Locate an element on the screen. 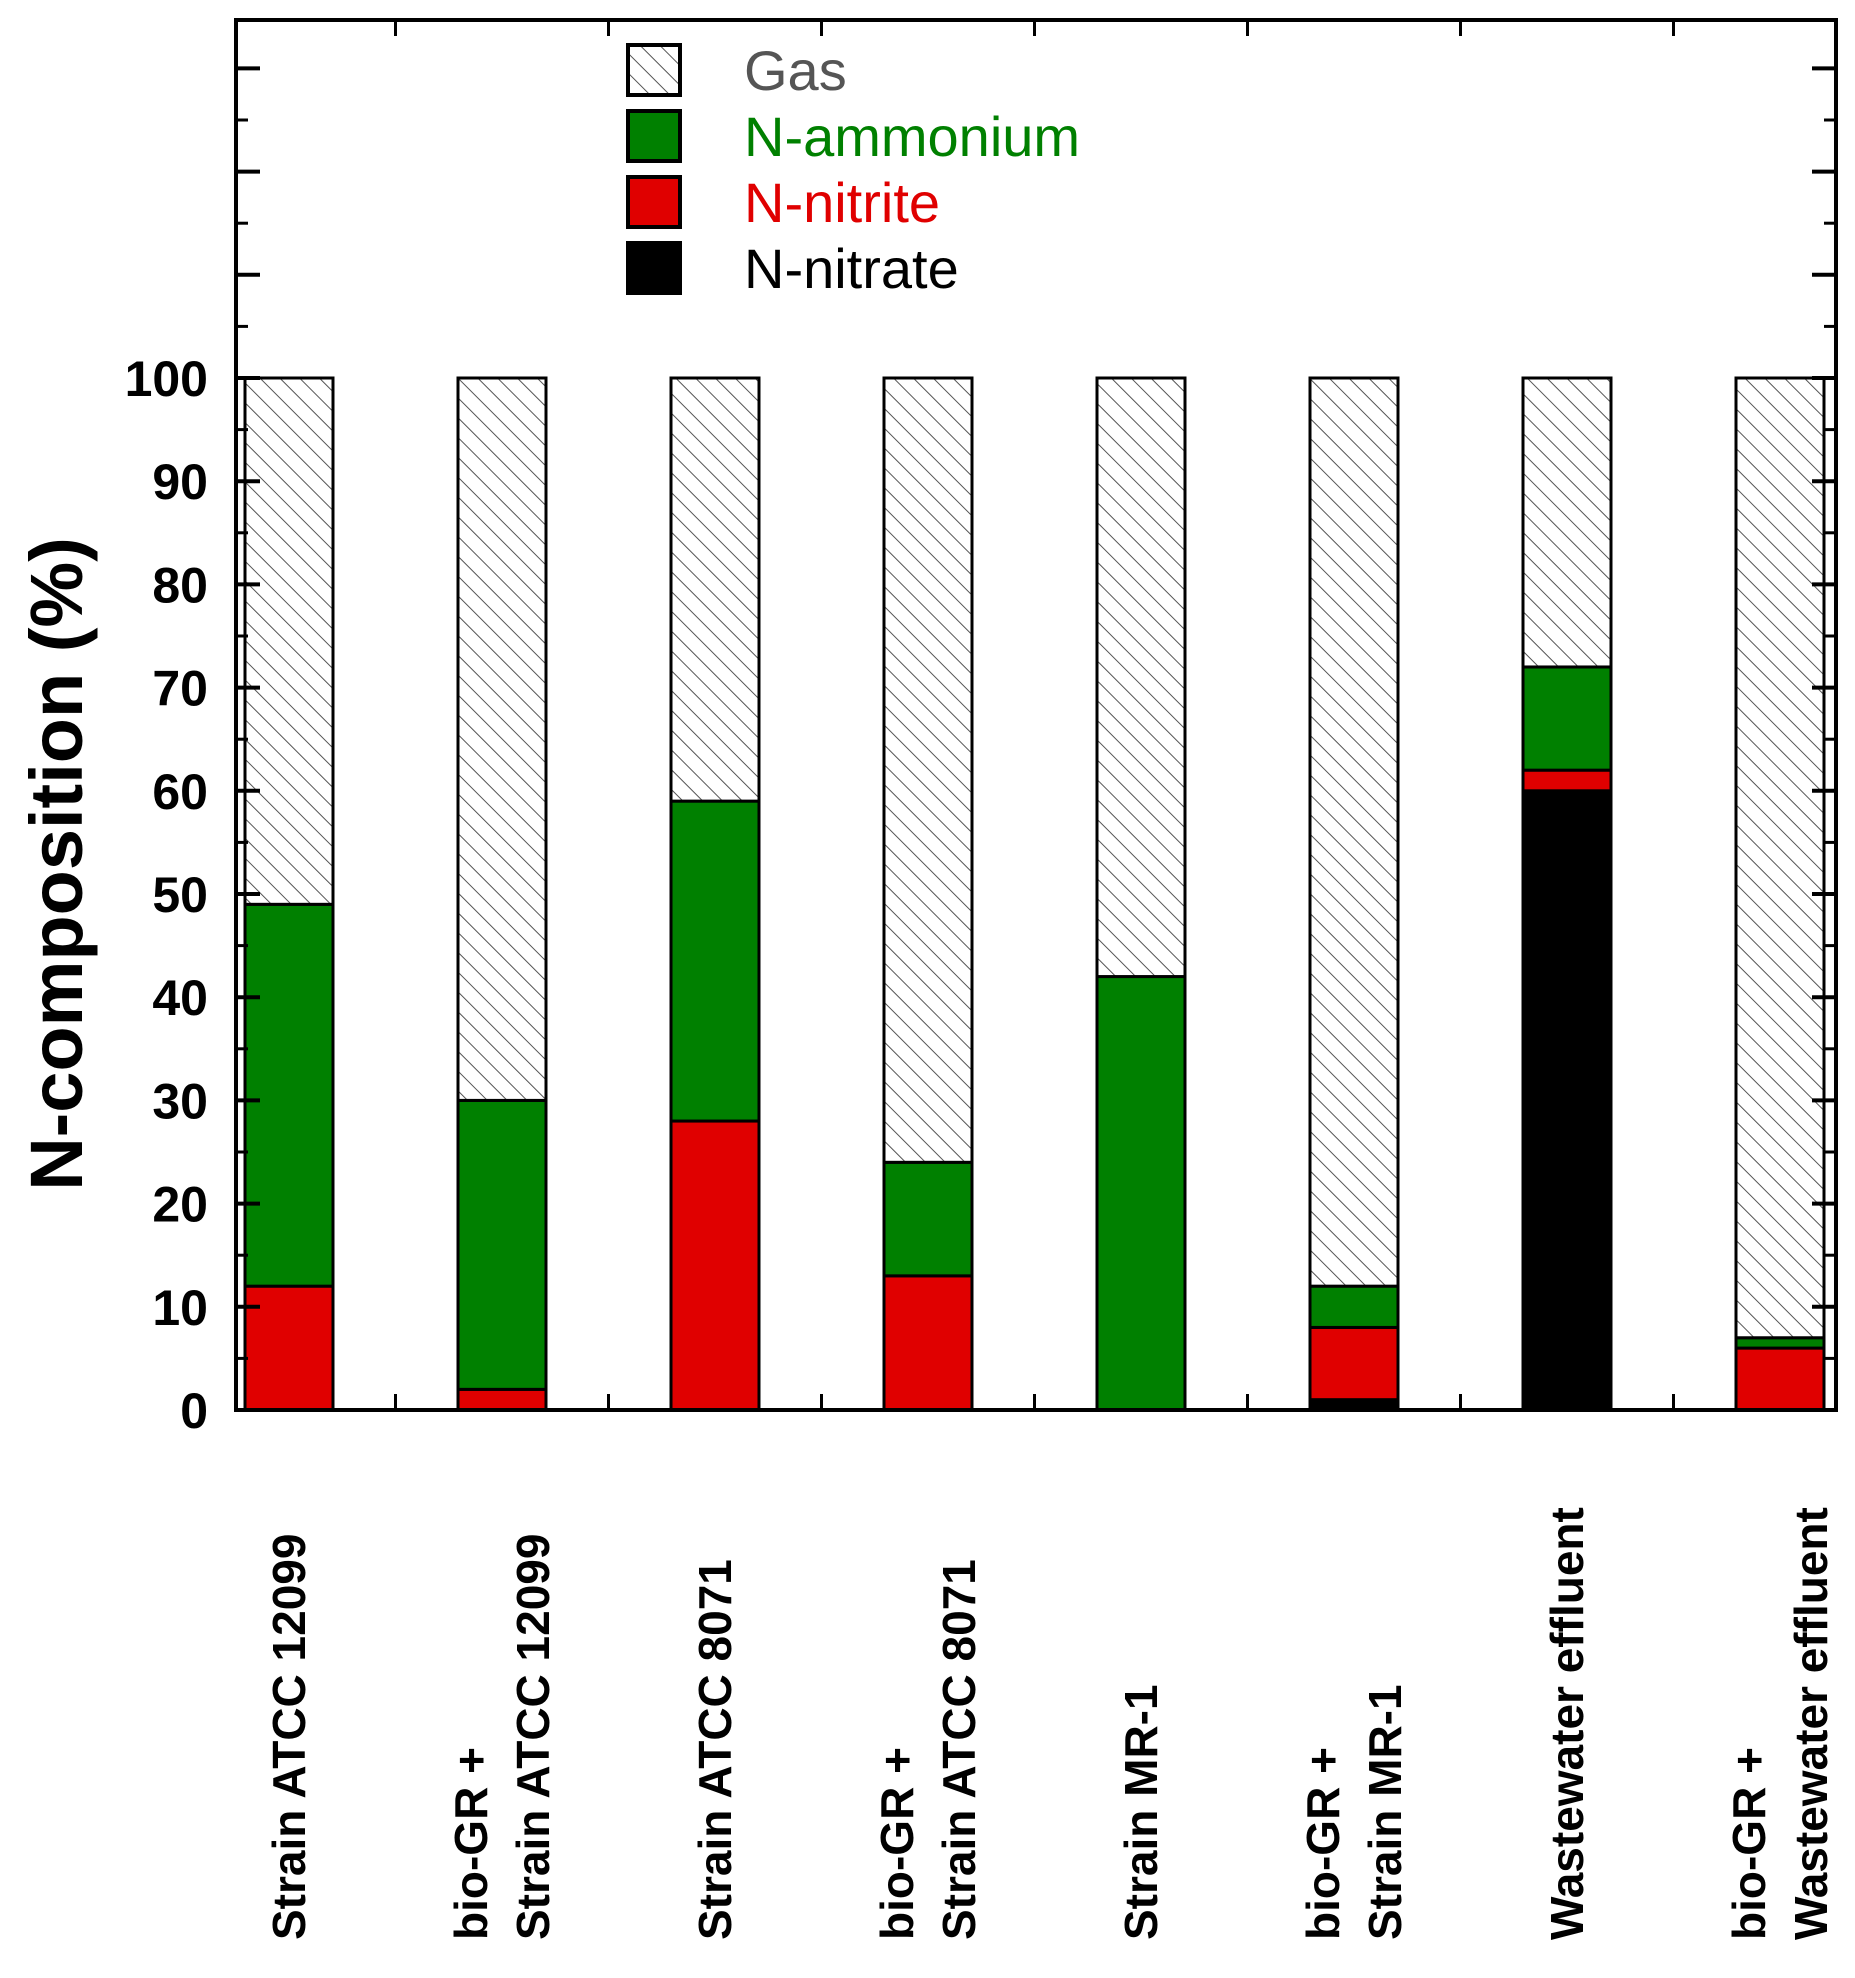  y-tick-label: 70 is located at coordinates (180, 689).